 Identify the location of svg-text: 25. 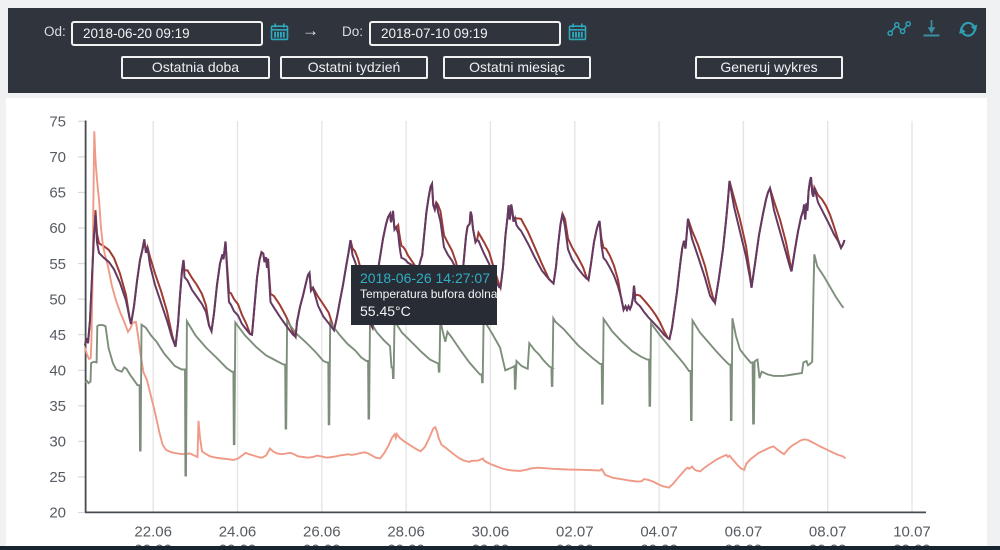
(57, 477).